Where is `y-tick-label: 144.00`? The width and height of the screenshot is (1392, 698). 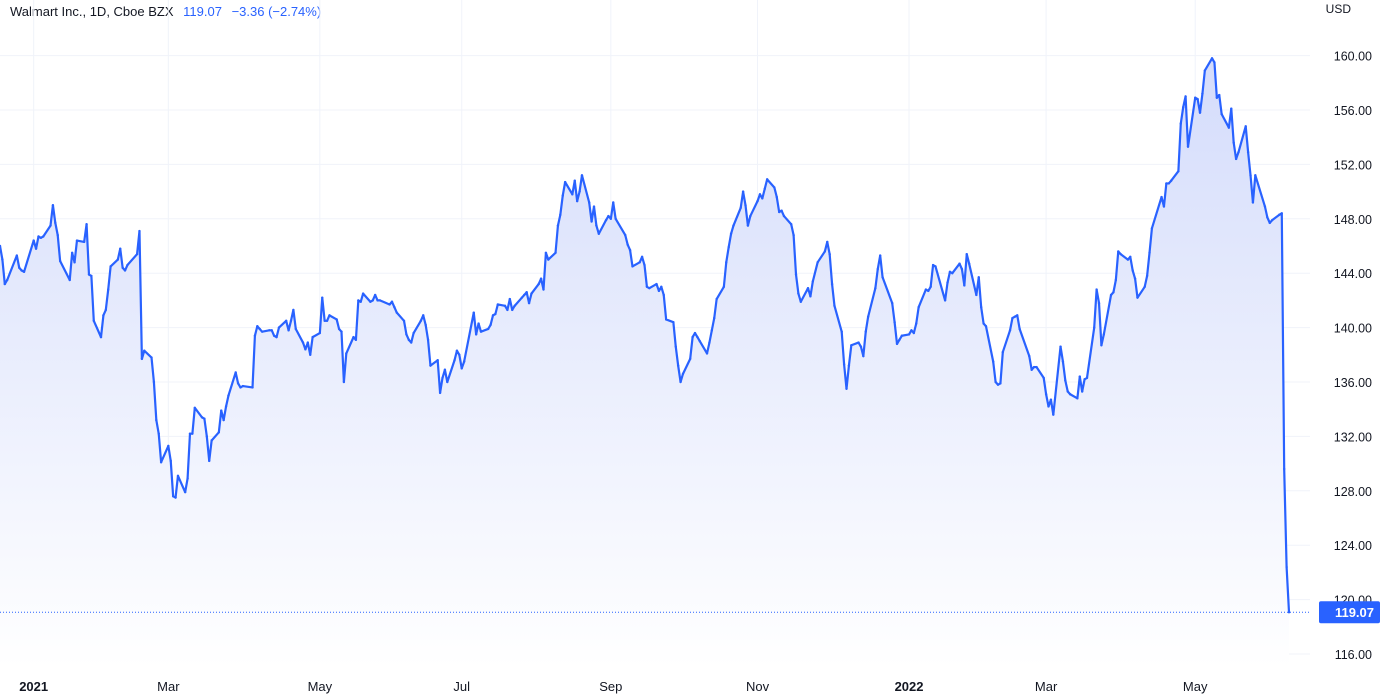 y-tick-label: 144.00 is located at coordinates (1353, 274).